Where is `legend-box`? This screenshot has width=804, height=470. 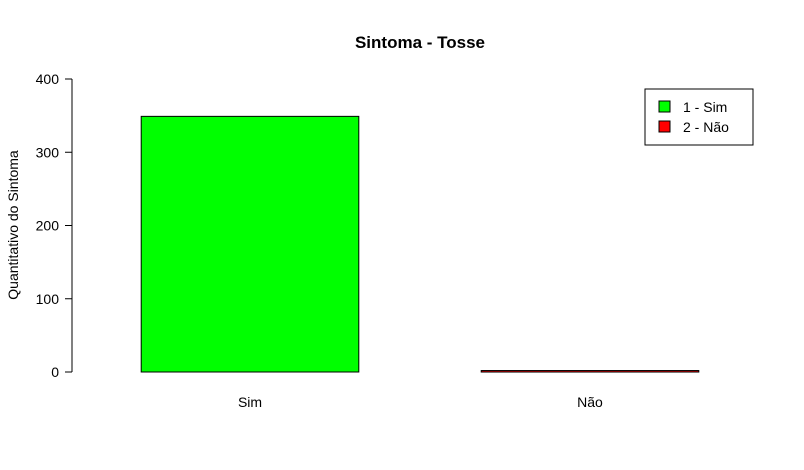
legend-box is located at coordinates (699, 117).